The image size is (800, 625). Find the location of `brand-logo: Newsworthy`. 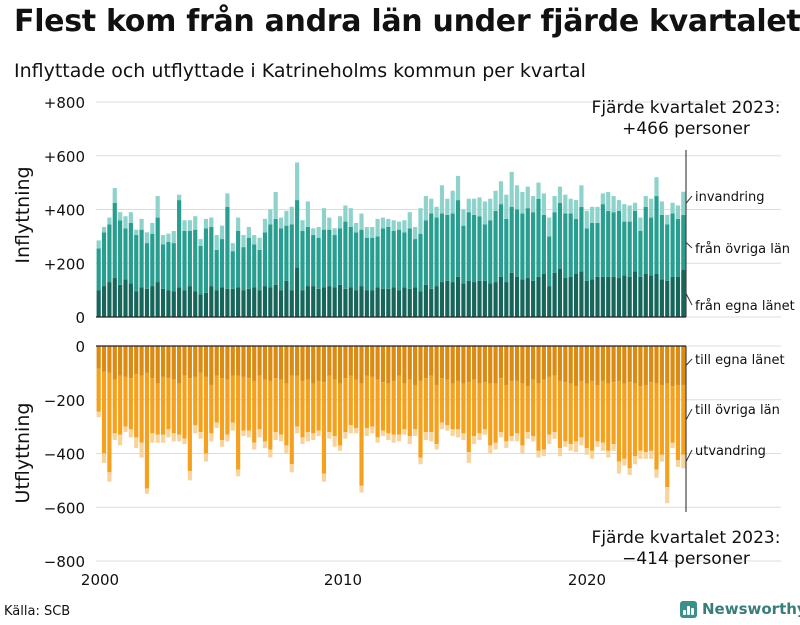

brand-logo: Newsworthy is located at coordinates (740, 609).